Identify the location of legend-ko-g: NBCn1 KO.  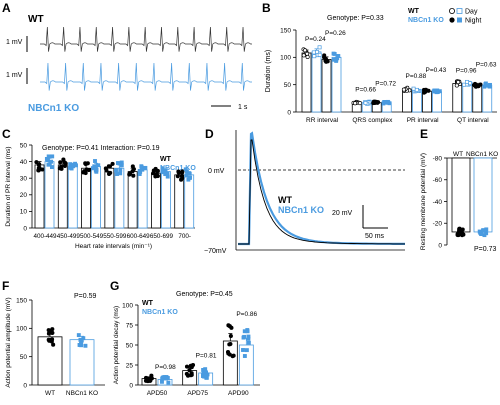
(160, 312).